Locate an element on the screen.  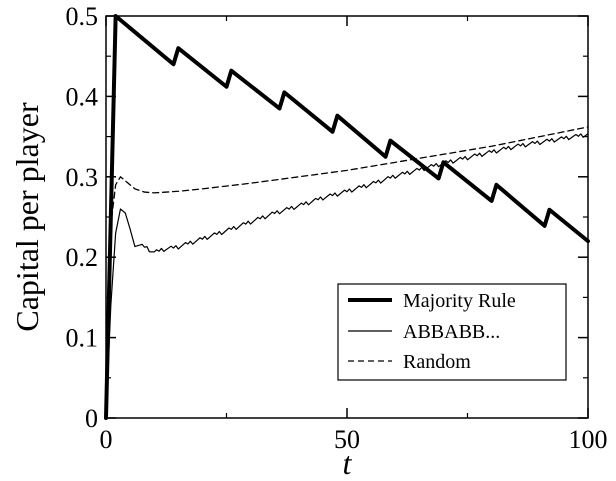
x-tick-label: 100 is located at coordinates (588, 439).